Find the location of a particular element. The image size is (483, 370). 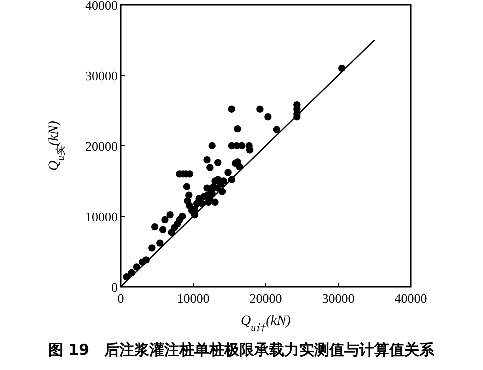

x-axis-title: Q$_{u计}$(kN) is located at coordinates (266, 324).